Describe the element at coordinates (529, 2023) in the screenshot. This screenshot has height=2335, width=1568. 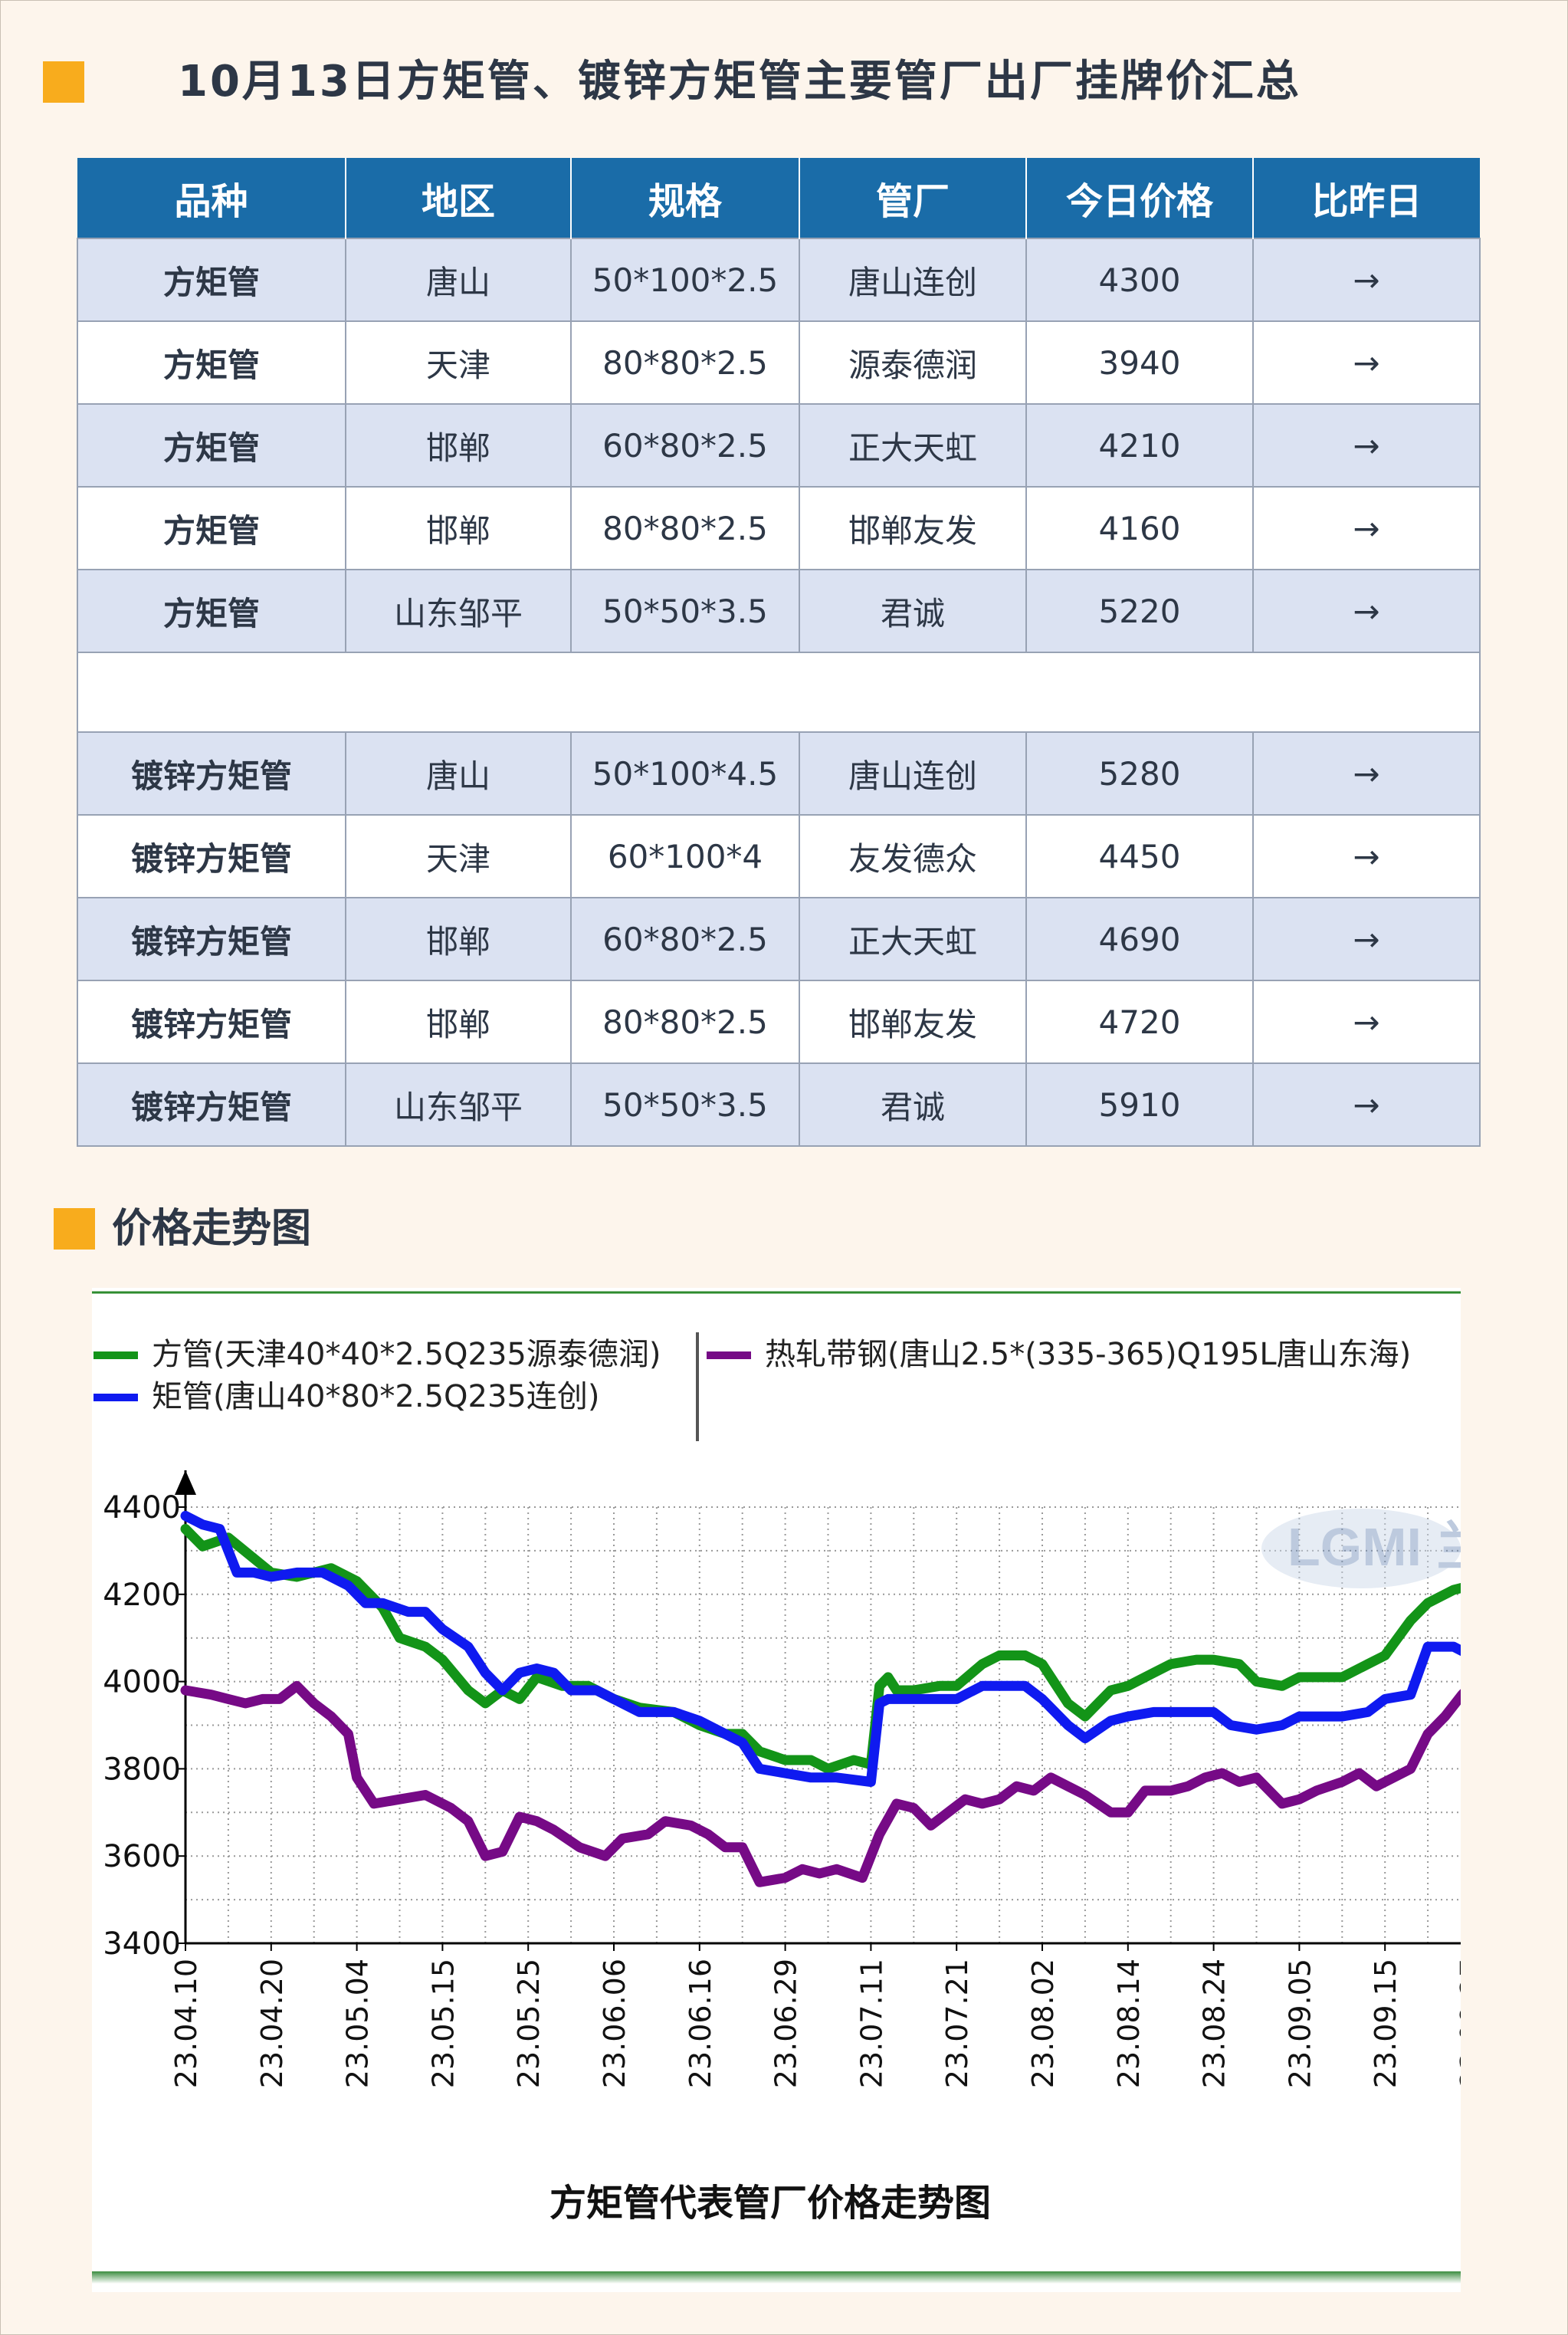
I see `x-tick-label: 23.05.25` at that location.